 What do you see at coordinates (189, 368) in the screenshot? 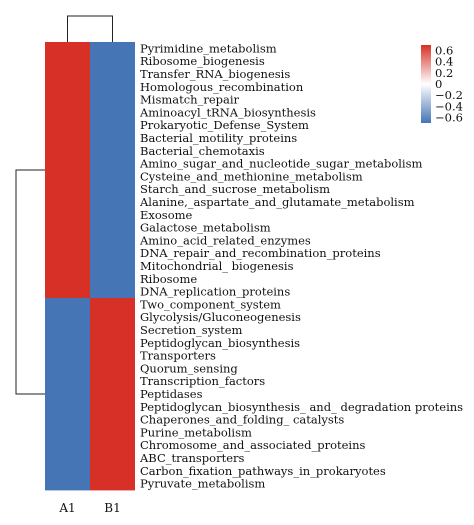
I see `row-label: Quorum_sensing` at bounding box center [189, 368].